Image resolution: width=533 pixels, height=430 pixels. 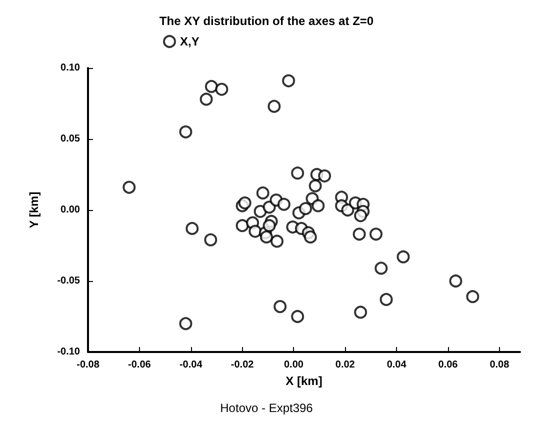 I want to click on text: Hotovo - Expt396, so click(x=267, y=408).